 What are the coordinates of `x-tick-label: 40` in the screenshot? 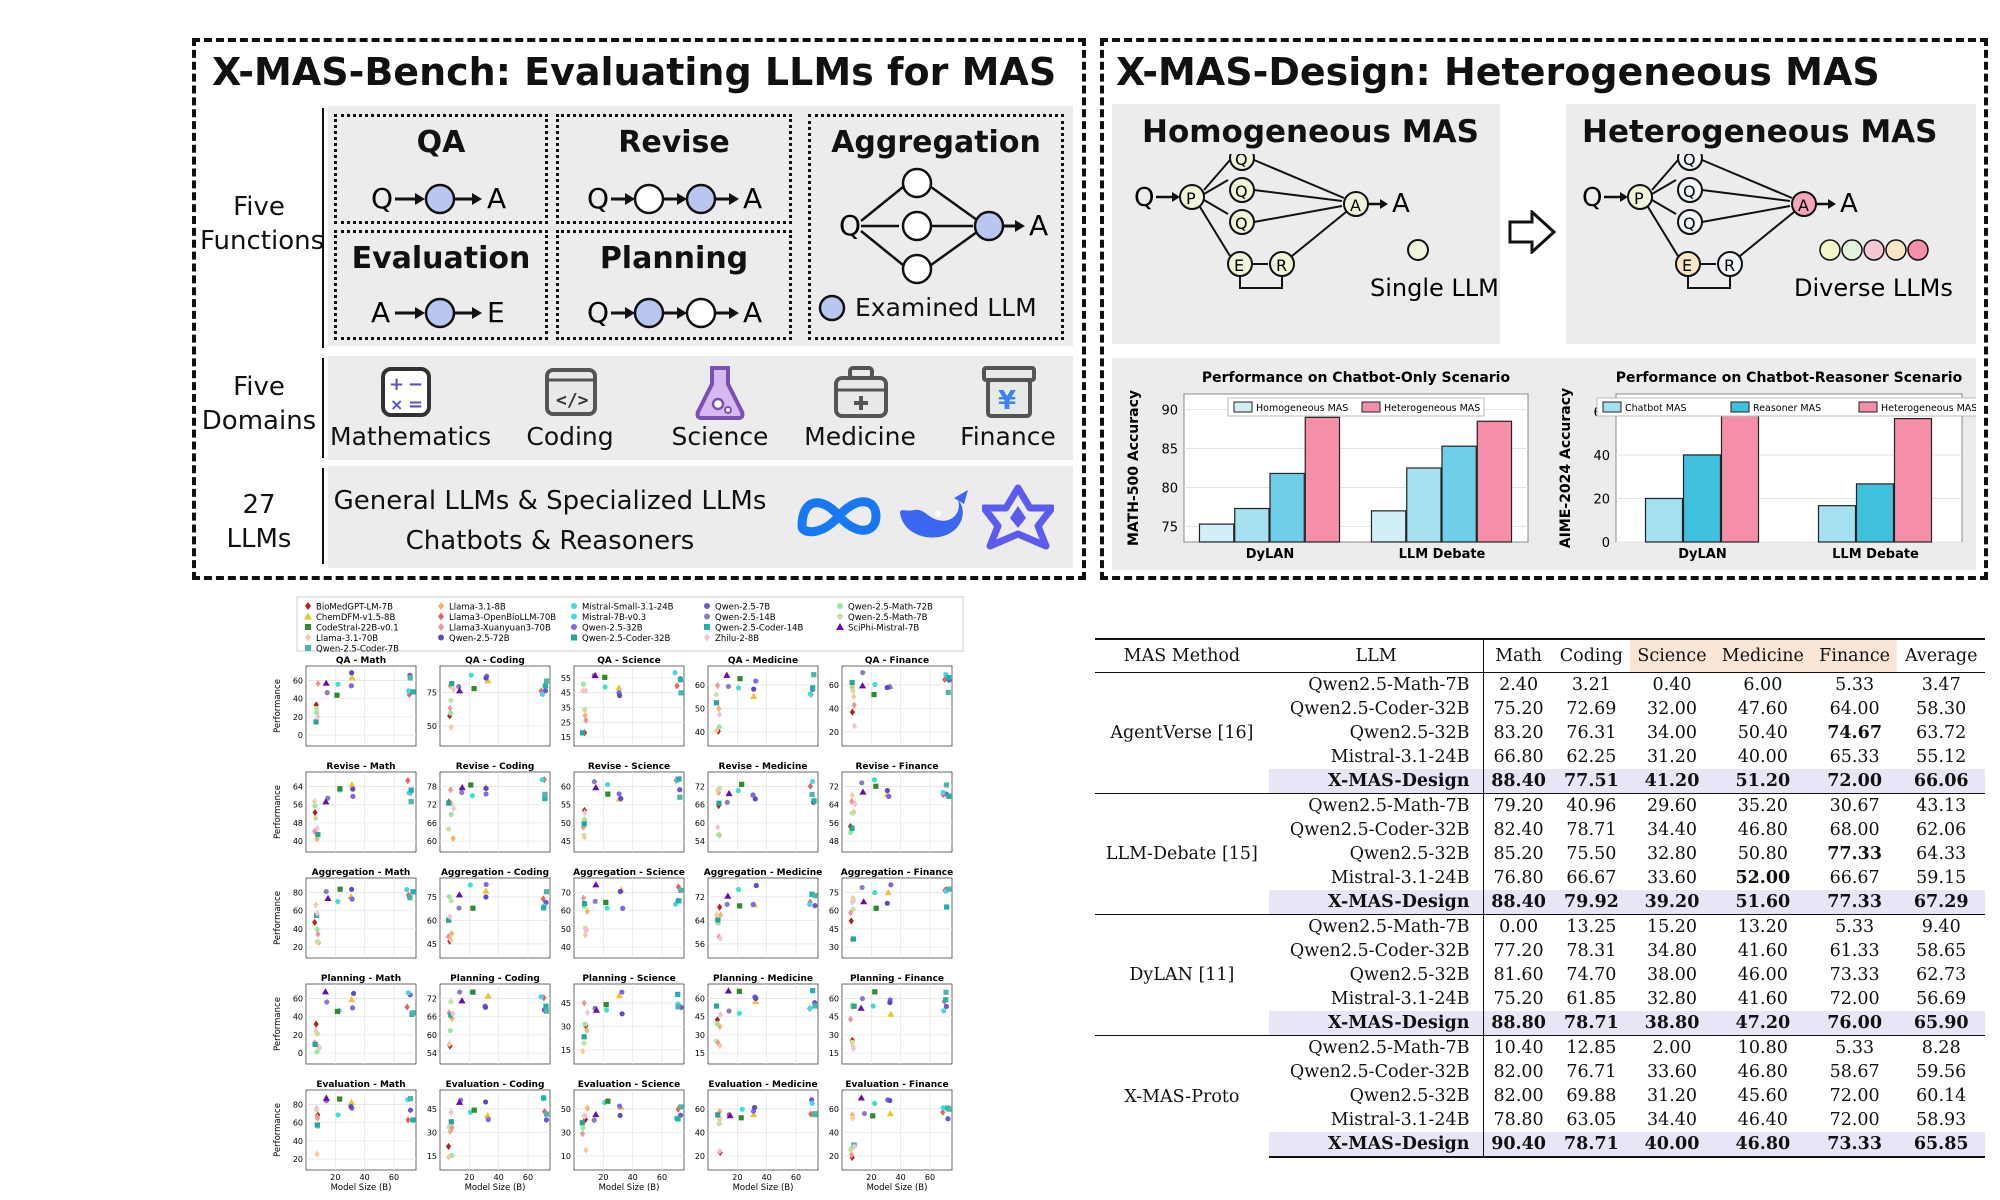 It's located at (633, 1177).